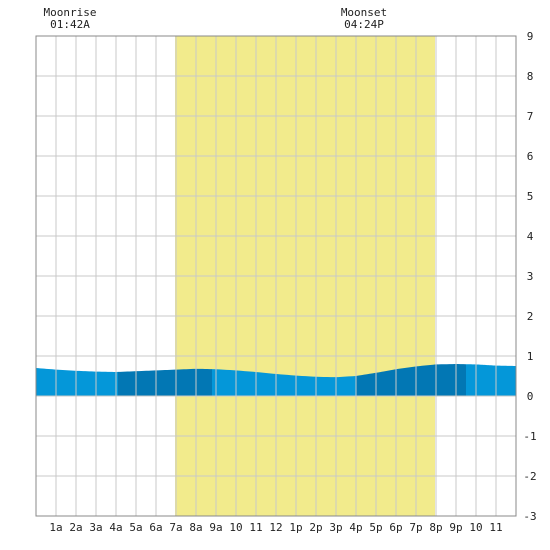  I want to click on x-tick-label: 3p, so click(335, 527).